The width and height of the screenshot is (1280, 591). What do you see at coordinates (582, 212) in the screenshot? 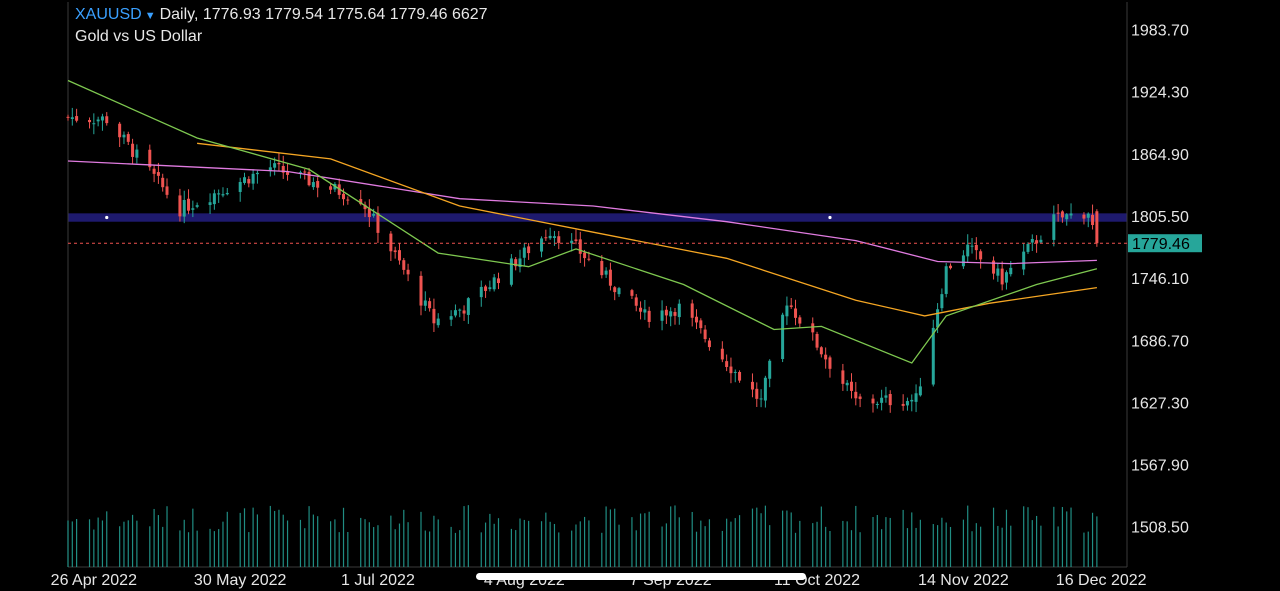
I see `moving-average-slow` at bounding box center [582, 212].